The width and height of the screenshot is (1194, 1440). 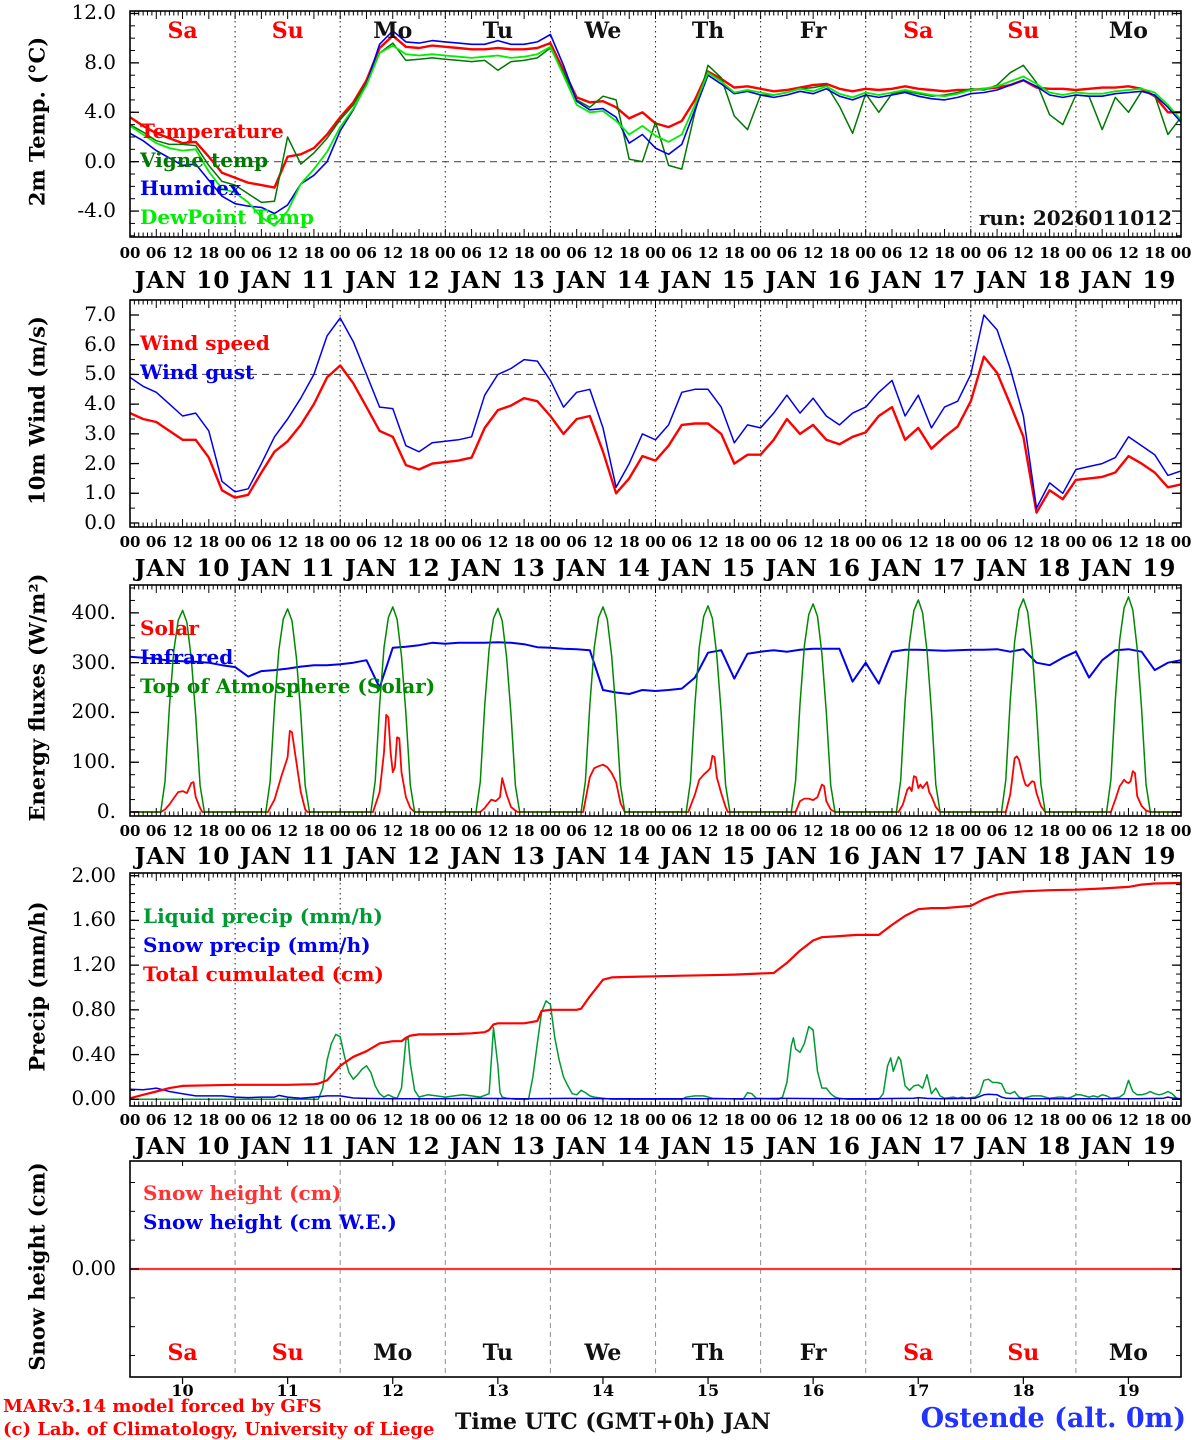 I want to click on date-label: JAN 19, so click(x=1128, y=1146).